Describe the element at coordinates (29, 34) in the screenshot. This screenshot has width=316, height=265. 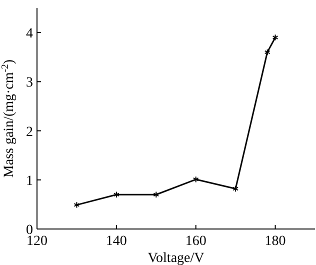
I see `y-tick-label: 4` at that location.